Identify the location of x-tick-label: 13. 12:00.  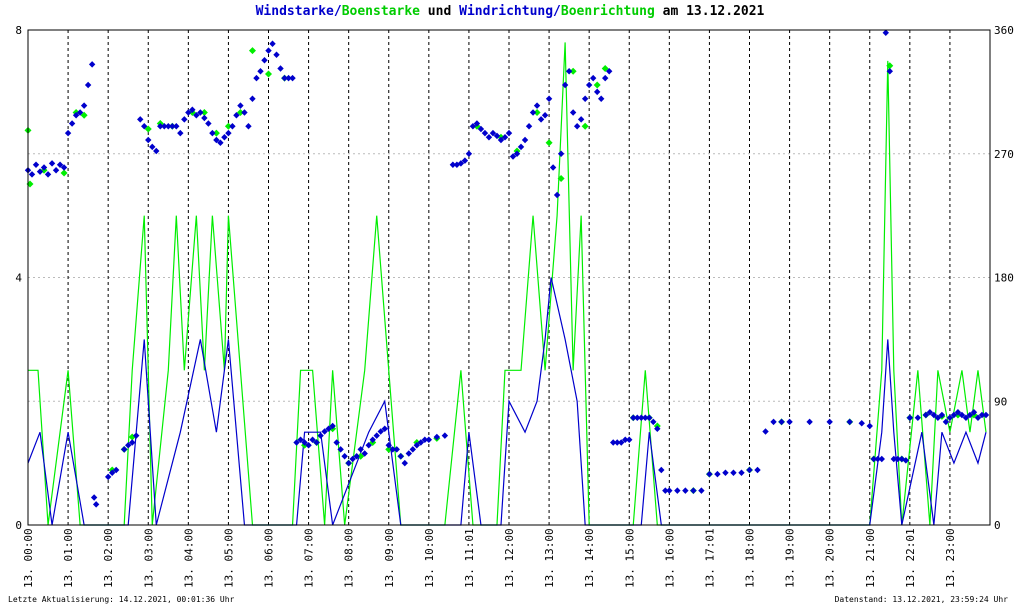
(509, 558).